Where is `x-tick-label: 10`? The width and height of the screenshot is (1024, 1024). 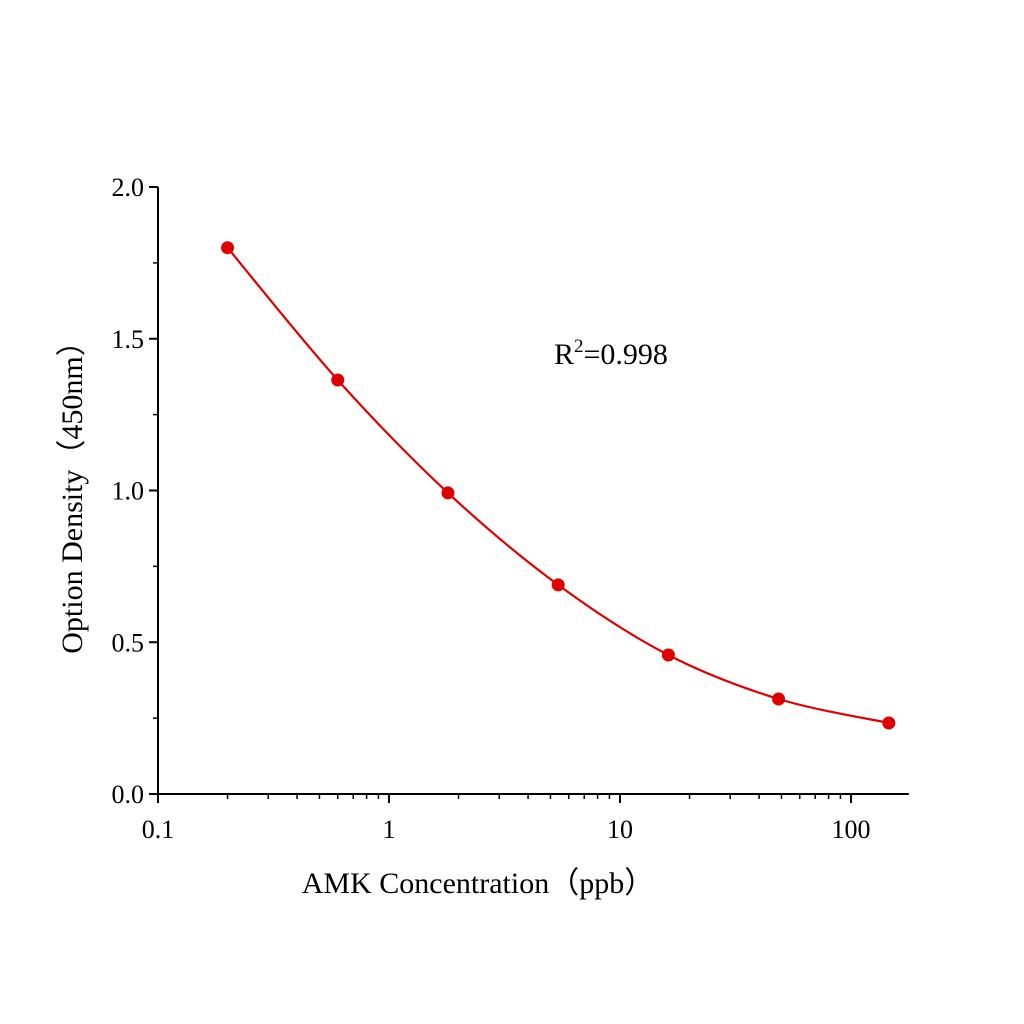 x-tick-label: 10 is located at coordinates (620, 829).